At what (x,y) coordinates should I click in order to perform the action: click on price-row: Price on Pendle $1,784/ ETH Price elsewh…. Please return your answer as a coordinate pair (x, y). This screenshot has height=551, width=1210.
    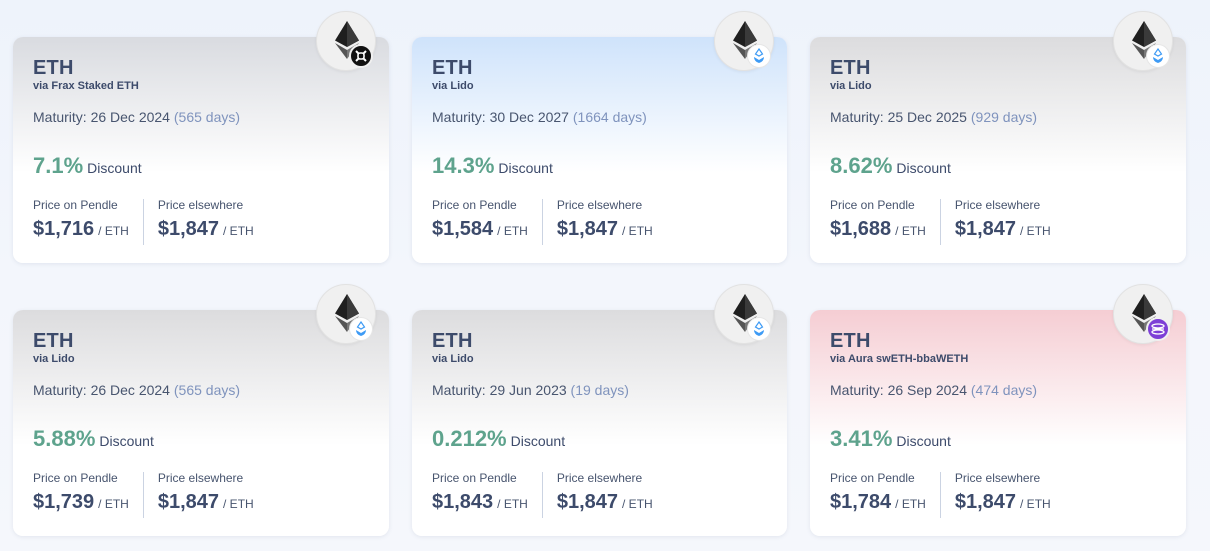
    Looking at the image, I should click on (940, 494).